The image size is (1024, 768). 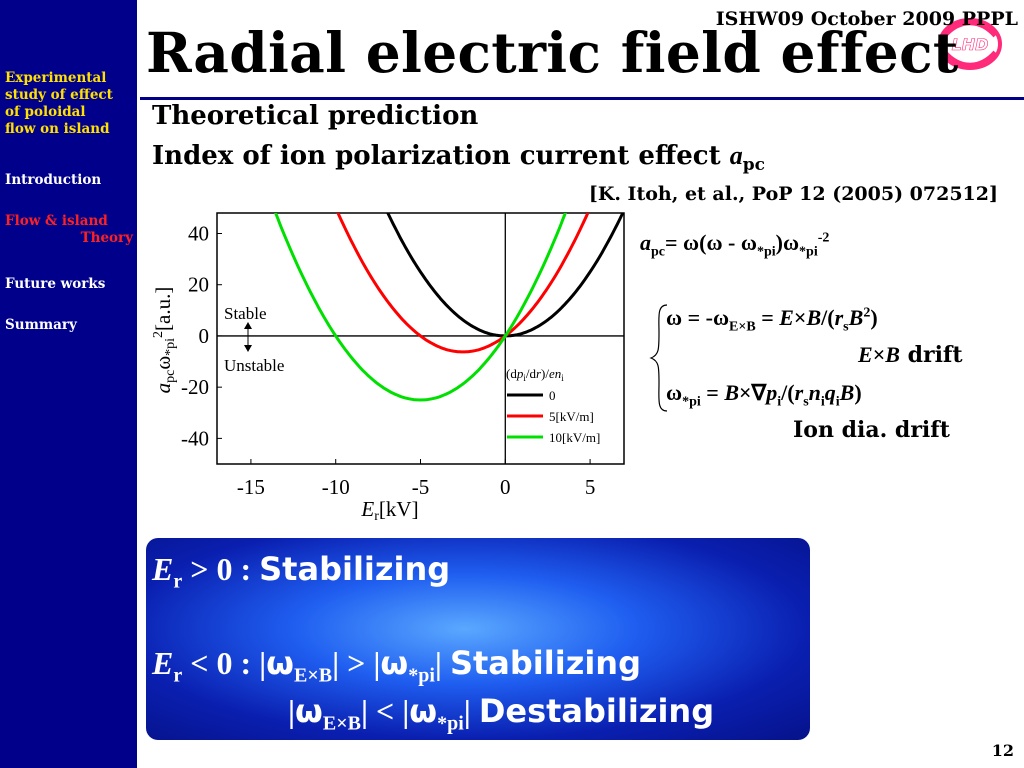 I want to click on x-tick-label: -15, so click(x=251, y=487).